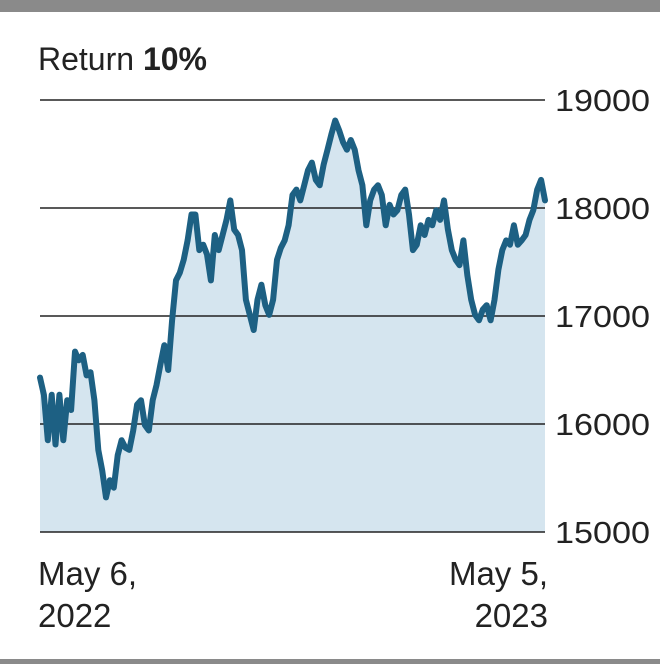 The height and width of the screenshot is (664, 660). What do you see at coordinates (87, 594) in the screenshot?
I see `x-tick-label: May 6, 2022` at bounding box center [87, 594].